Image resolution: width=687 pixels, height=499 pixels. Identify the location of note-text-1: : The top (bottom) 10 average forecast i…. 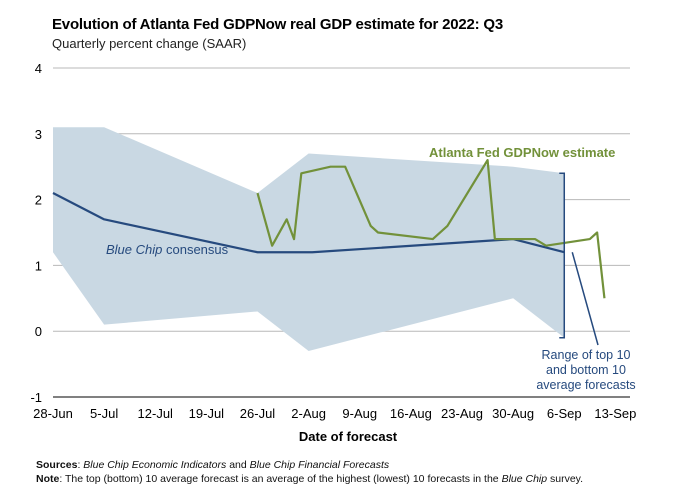
(280, 479).